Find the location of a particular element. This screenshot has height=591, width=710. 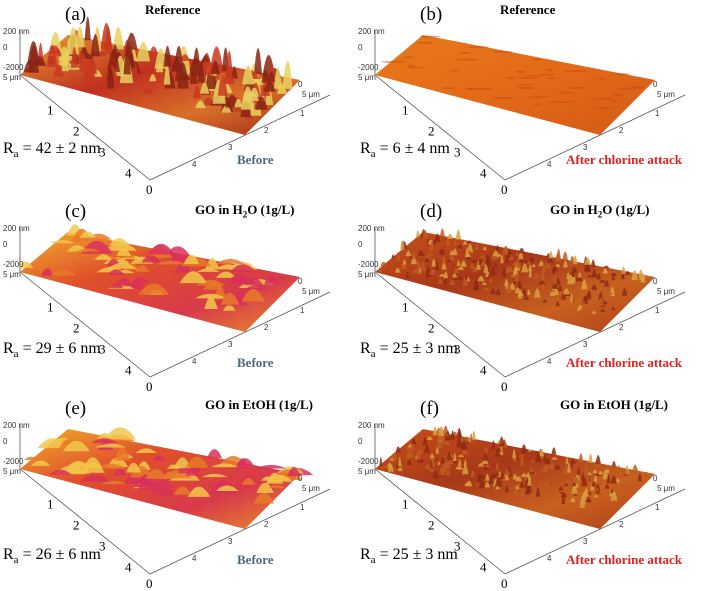

panel-label: (b) is located at coordinates (431, 14).